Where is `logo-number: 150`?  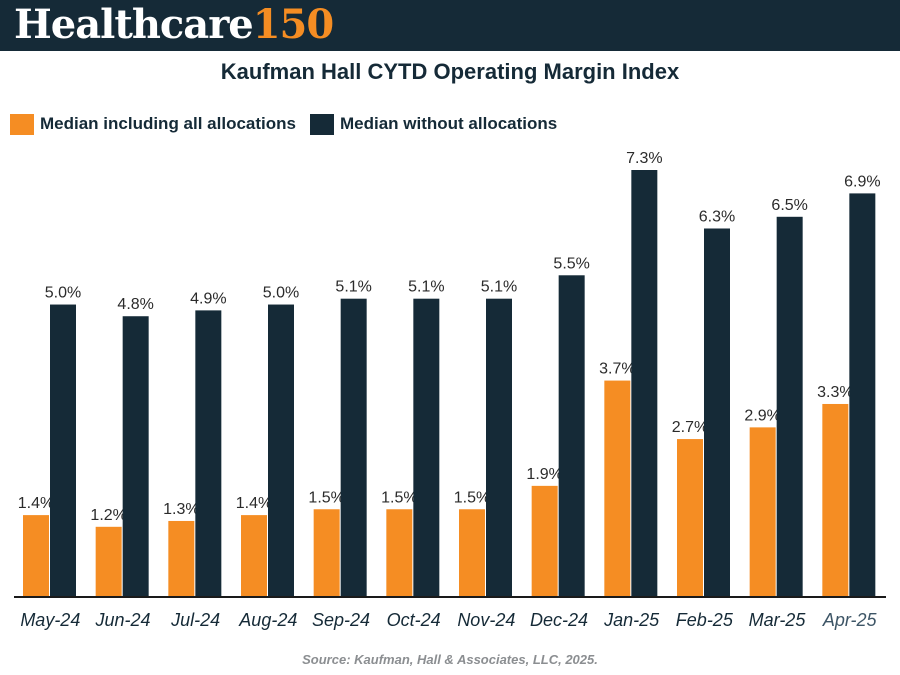 logo-number: 150 is located at coordinates (293, 24).